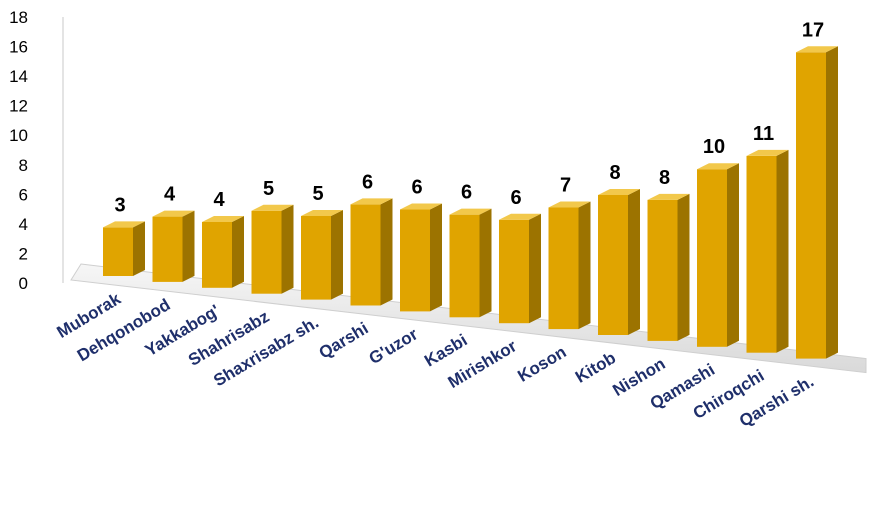 This screenshot has height=506, width=878. What do you see at coordinates (18, 47) in the screenshot?
I see `y-tick-label: 16` at bounding box center [18, 47].